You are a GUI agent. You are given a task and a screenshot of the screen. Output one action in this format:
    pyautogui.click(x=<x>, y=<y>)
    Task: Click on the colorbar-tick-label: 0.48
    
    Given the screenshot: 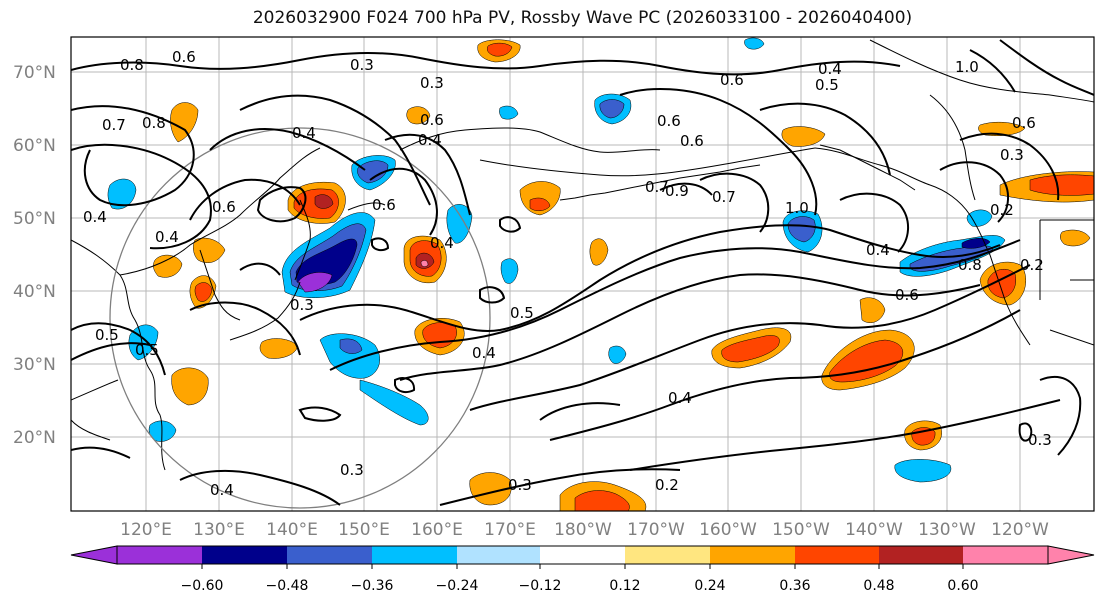 What is the action you would take?
    pyautogui.click(x=878, y=586)
    